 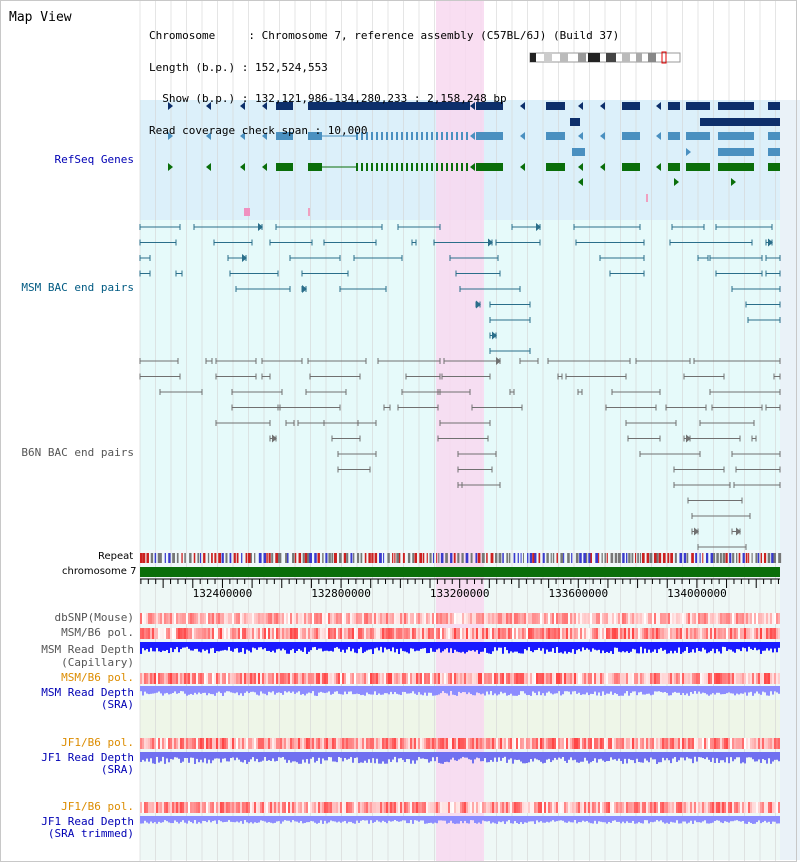 What do you see at coordinates (94, 159) in the screenshot?
I see `refseq-genes-label: RefSeq Genes` at bounding box center [94, 159].